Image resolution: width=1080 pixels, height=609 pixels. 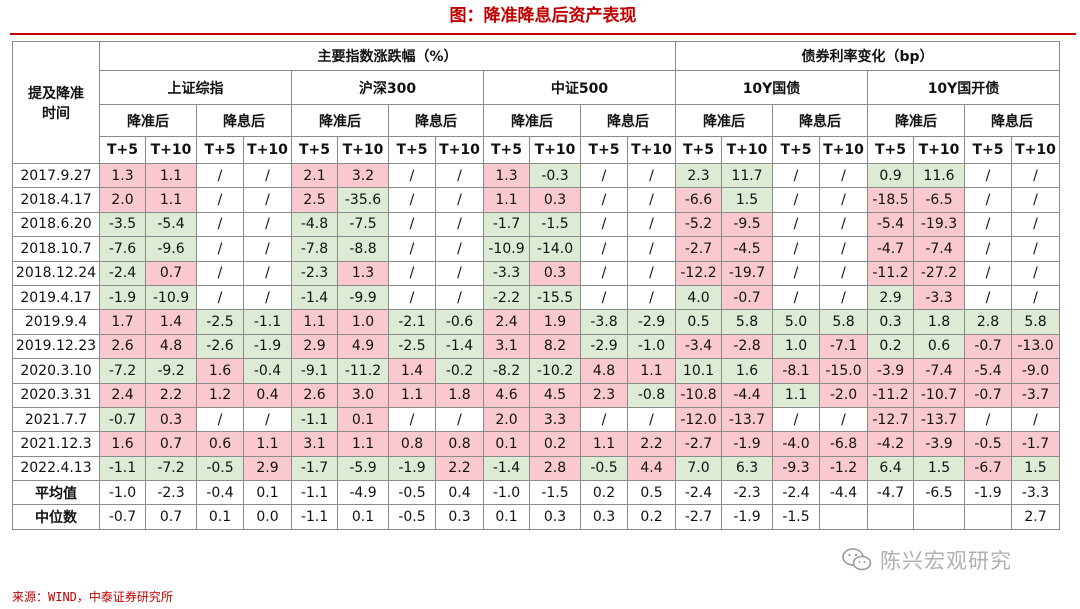 What do you see at coordinates (698, 175) in the screenshot?
I see `value-cell: 2.3` at bounding box center [698, 175].